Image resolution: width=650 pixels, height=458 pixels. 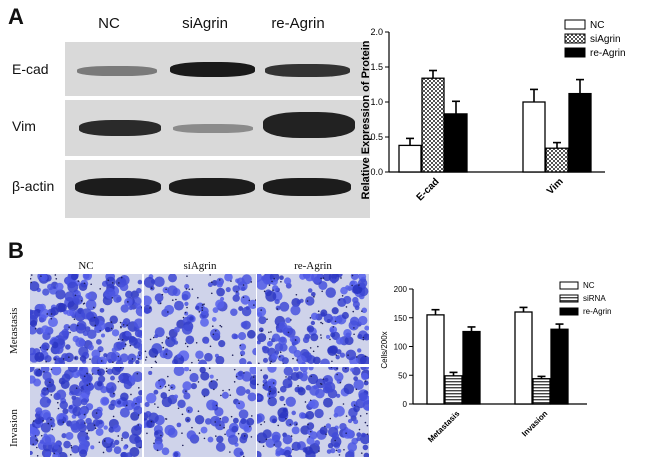 What do you see at coordinates (605, 39) in the screenshot?
I see `legend-label: siAgrin` at bounding box center [605, 39].